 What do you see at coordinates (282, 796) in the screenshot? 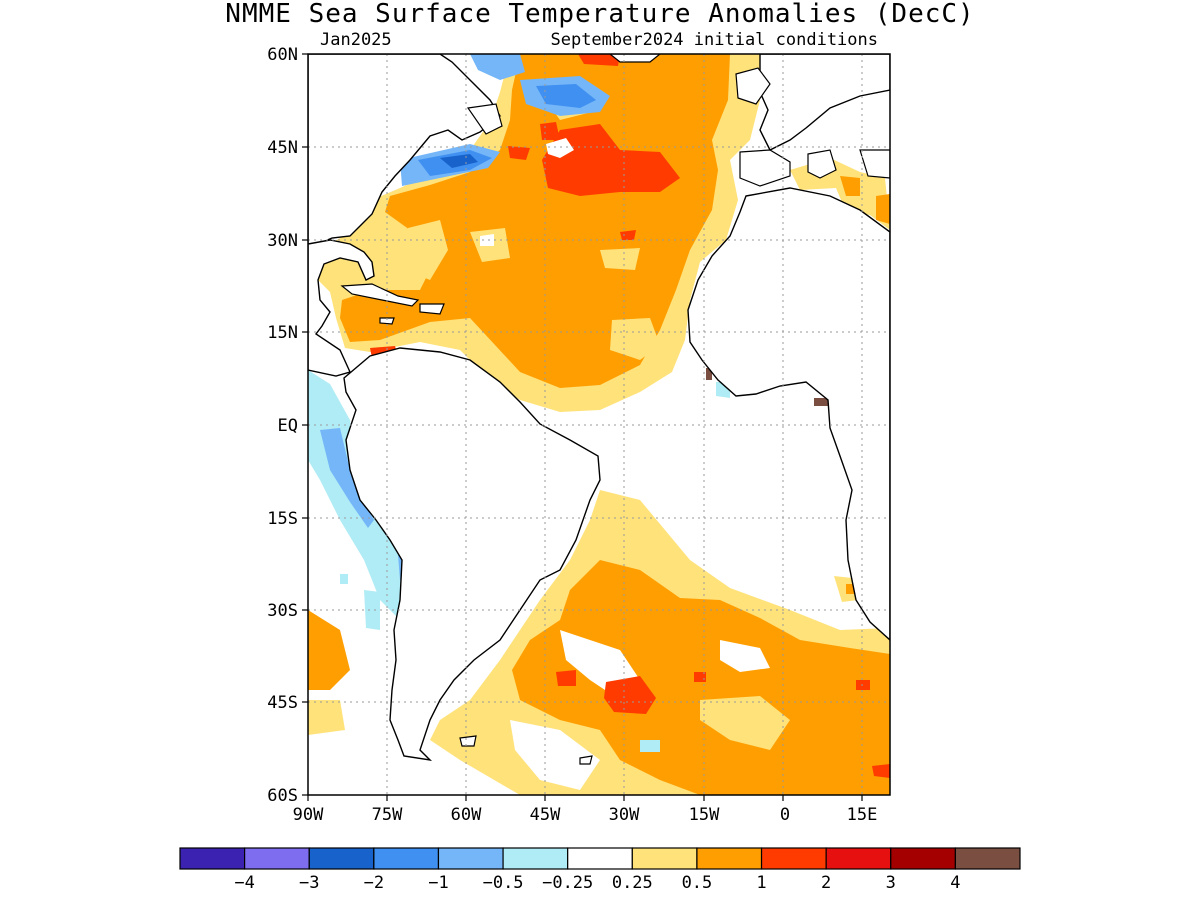
I see `lat-tick-label: 60S` at bounding box center [282, 796].